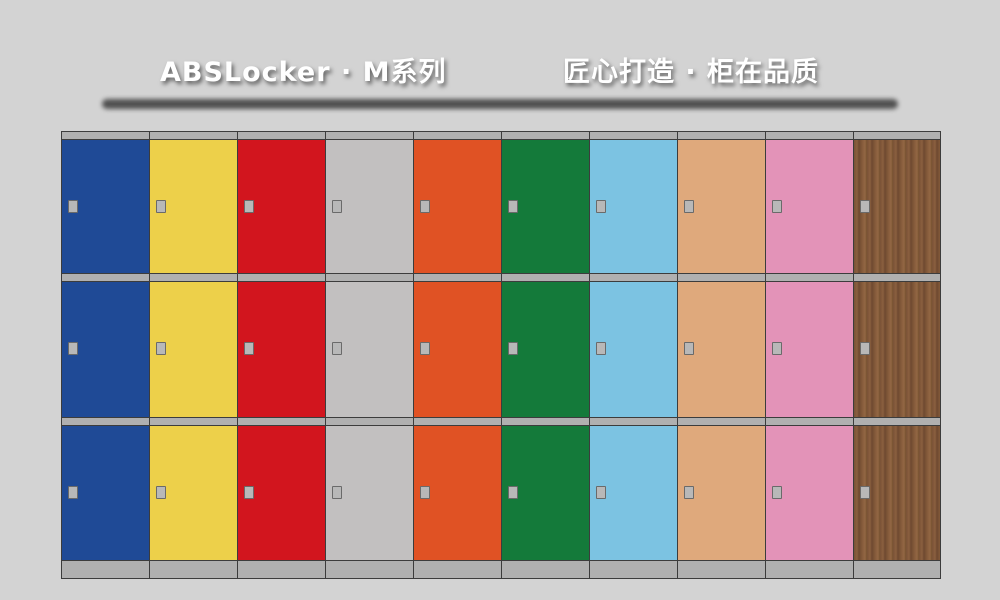 This screenshot has height=600, width=1000. I want to click on locker-column-pink, so click(809, 355).